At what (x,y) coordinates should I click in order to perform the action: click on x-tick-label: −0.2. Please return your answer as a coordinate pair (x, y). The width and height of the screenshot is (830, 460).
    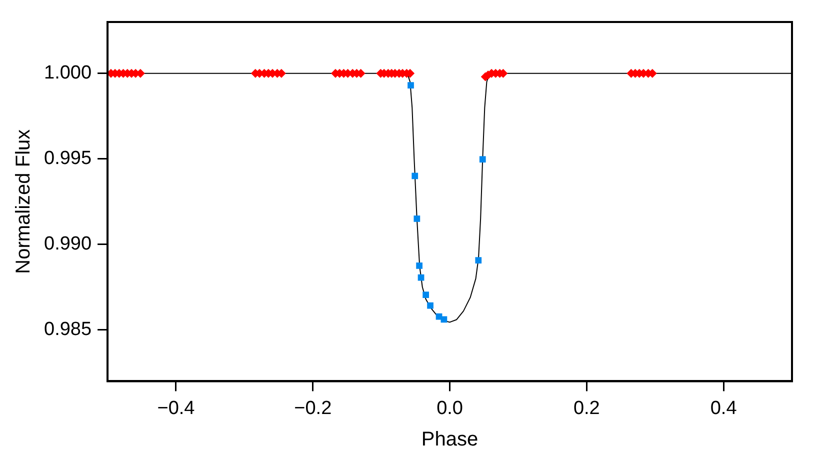
    Looking at the image, I should click on (313, 408).